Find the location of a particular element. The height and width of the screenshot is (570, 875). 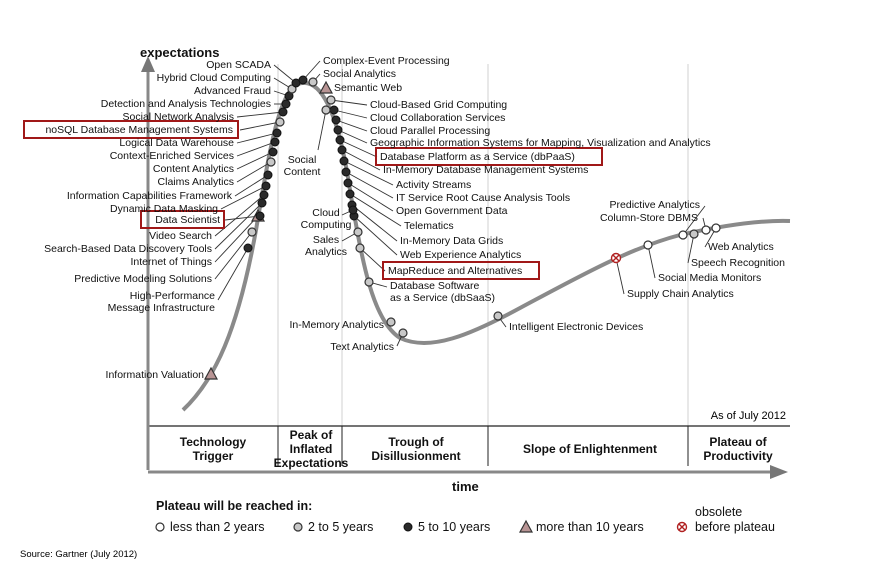

leader-line-predictive-modeling-solutions is located at coordinates (233, 255).